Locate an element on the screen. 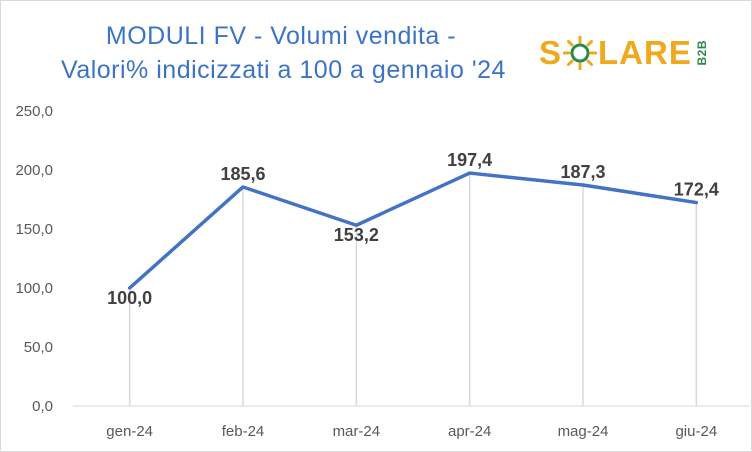  chart-title-line-2: Valori% indicizzati a 100 a gennaio '24 is located at coordinates (283, 70).